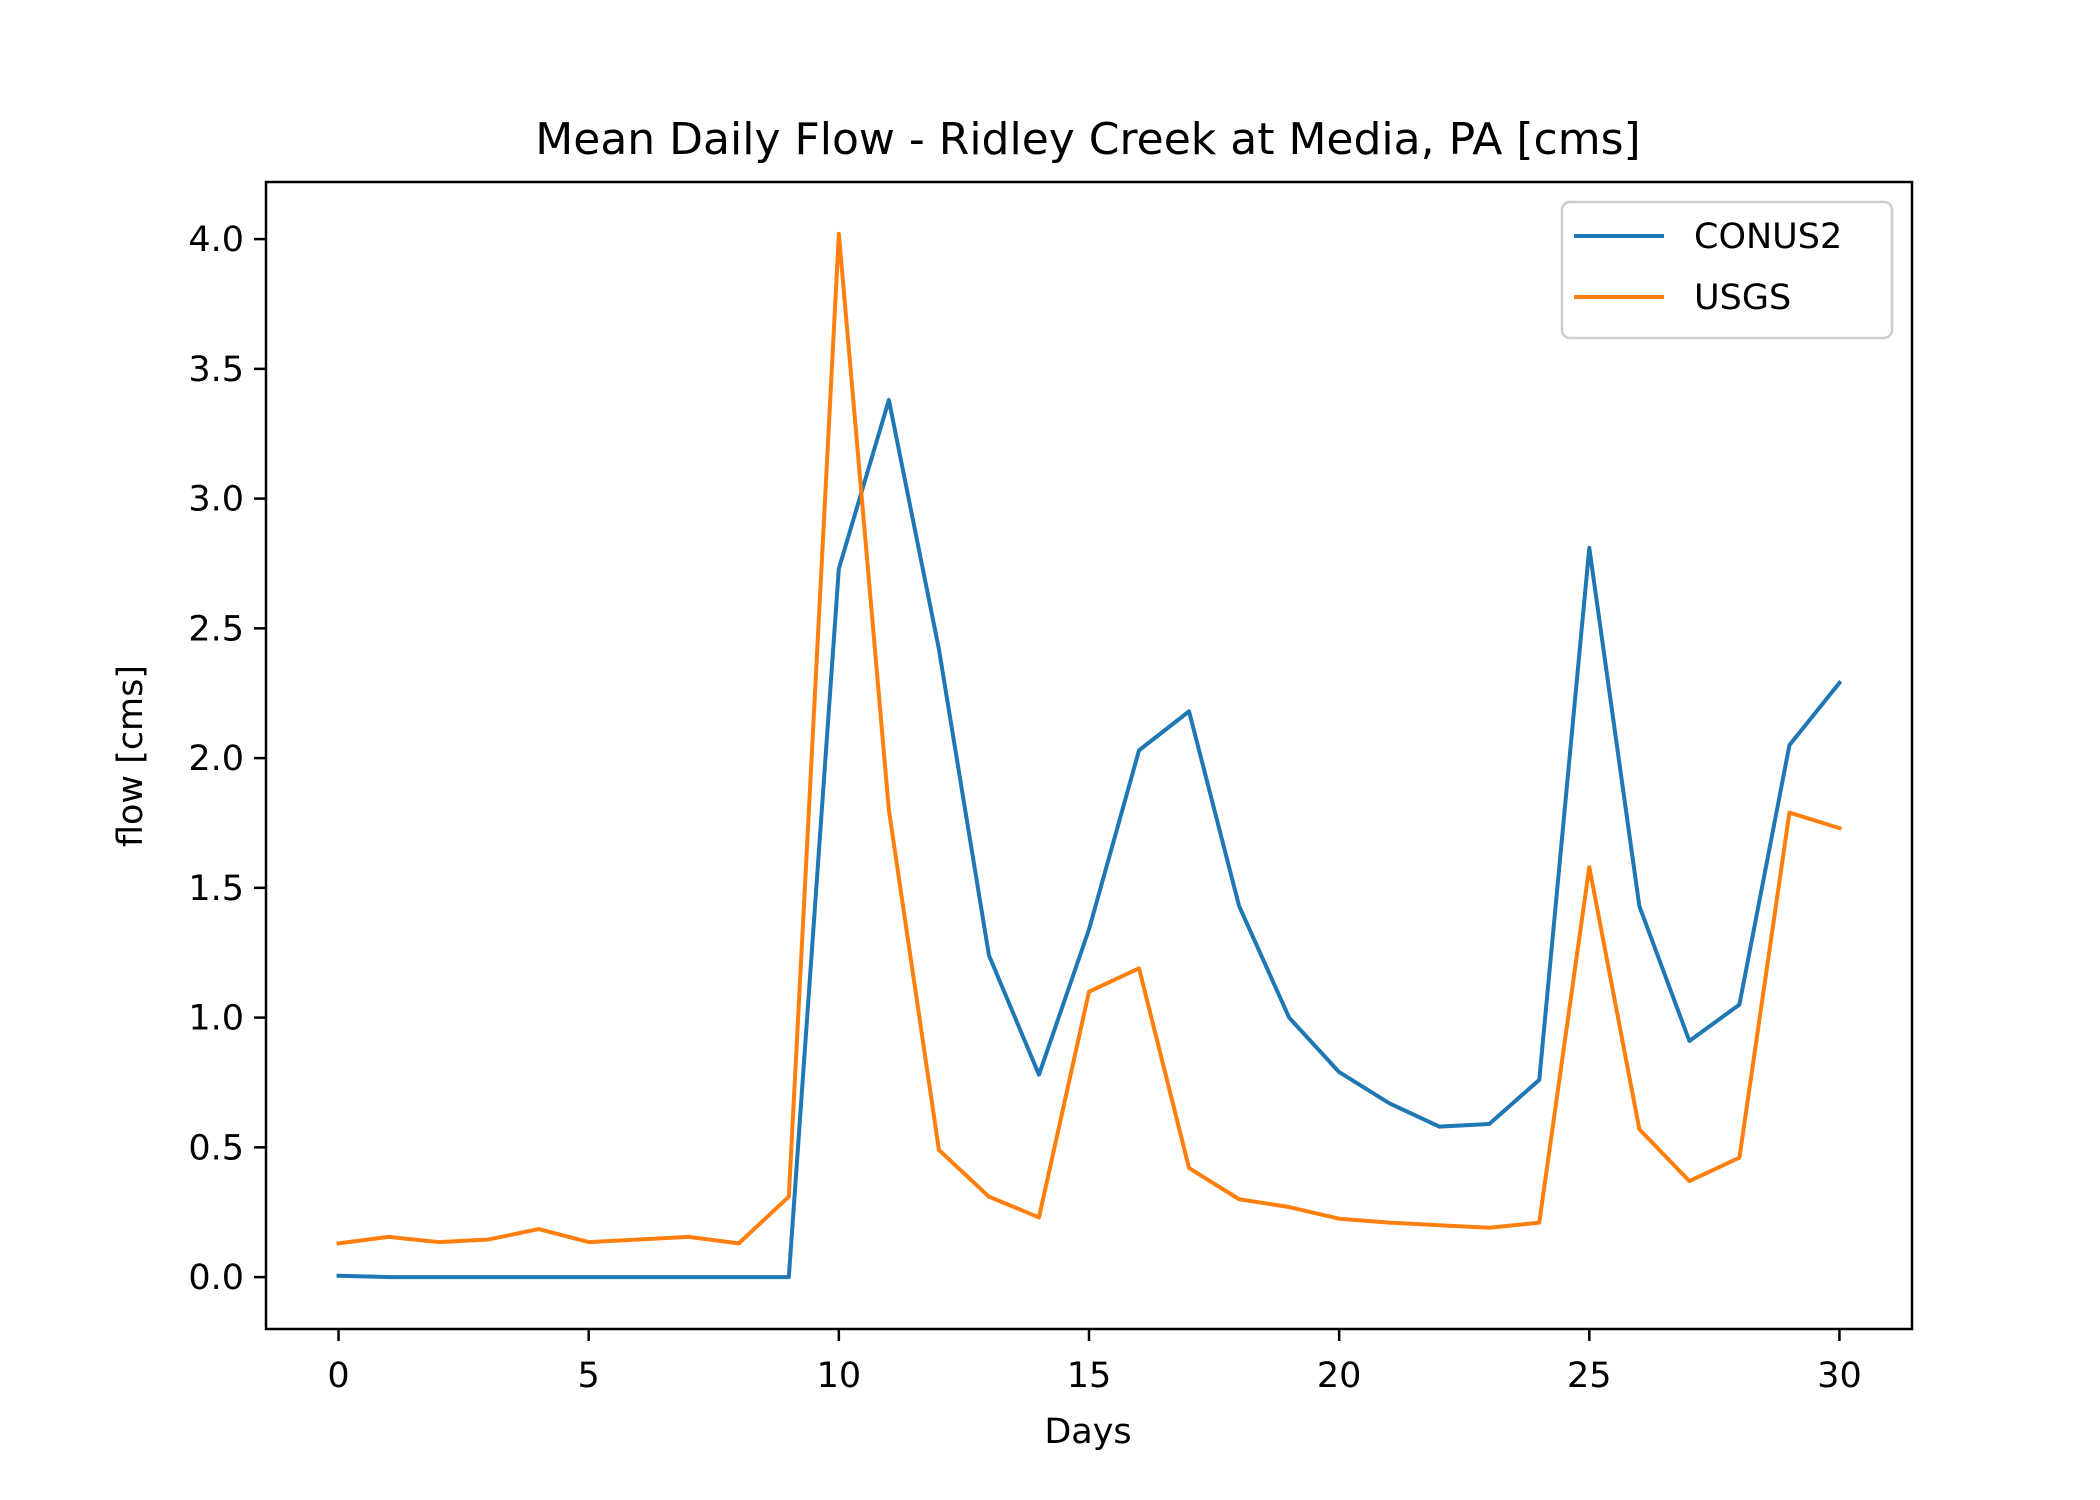 This screenshot has height=1500, width=2100. Describe the element at coordinates (216, 370) in the screenshot. I see `y-tick-label: 3.5` at that location.